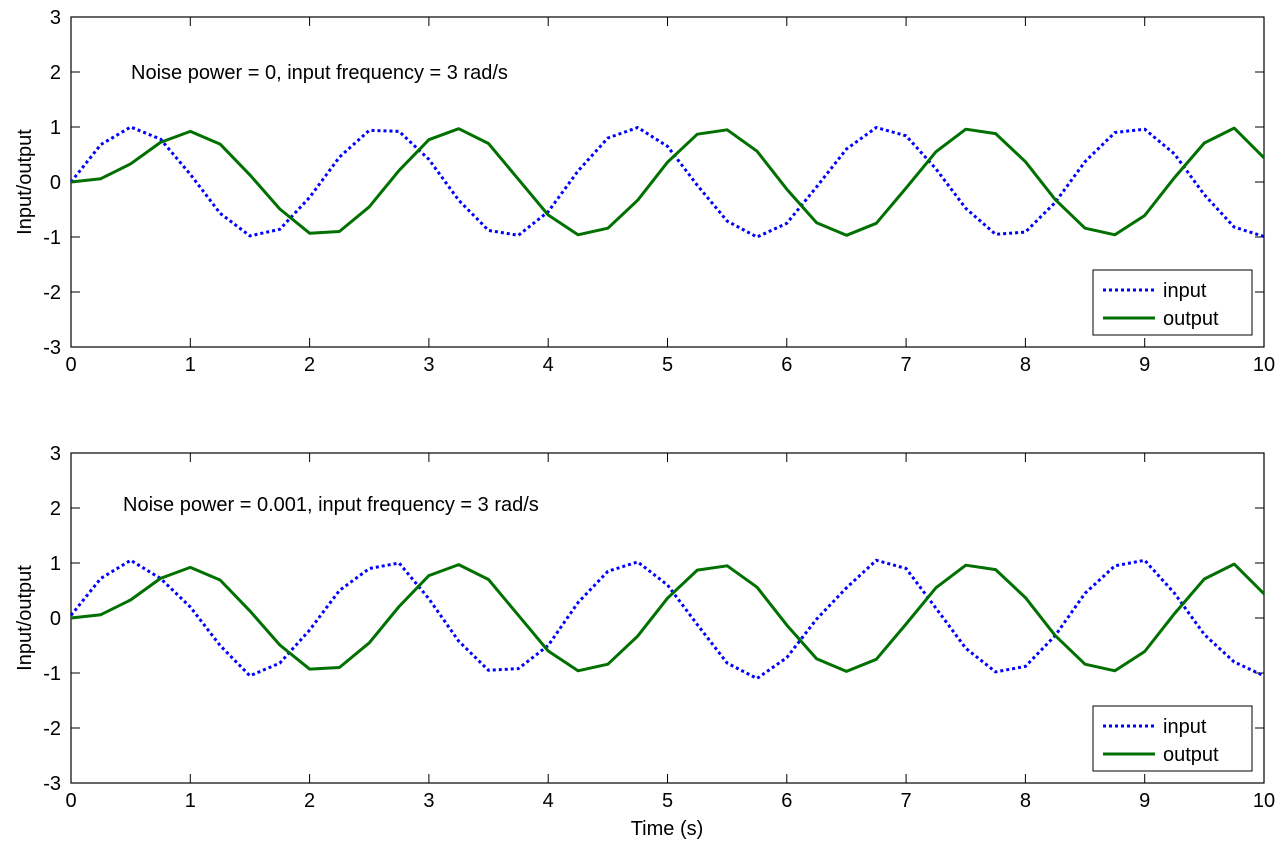 This screenshot has height=855, width=1280. What do you see at coordinates (667, 829) in the screenshot?
I see `x-axis-label: Time (s)` at bounding box center [667, 829].